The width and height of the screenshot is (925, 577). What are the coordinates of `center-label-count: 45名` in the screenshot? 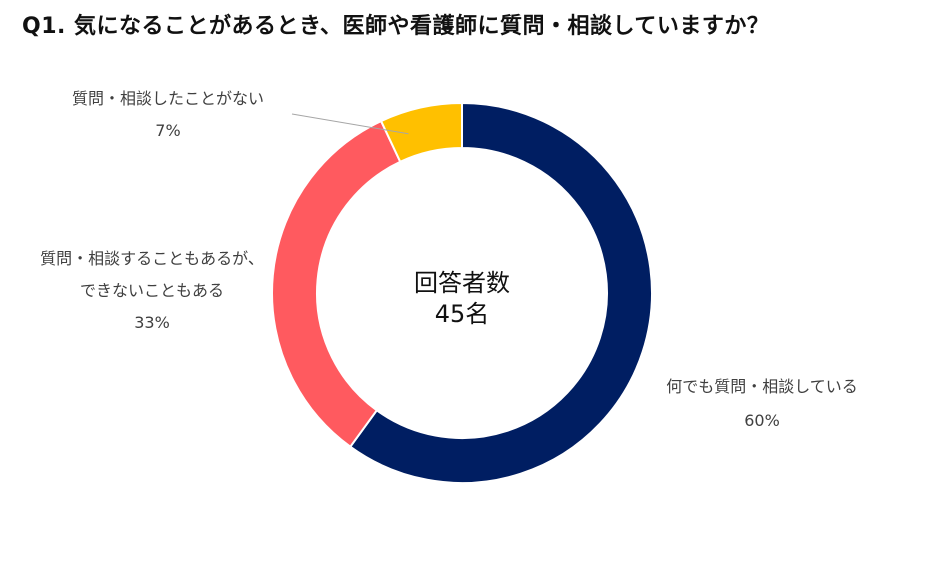 It's located at (462, 314).